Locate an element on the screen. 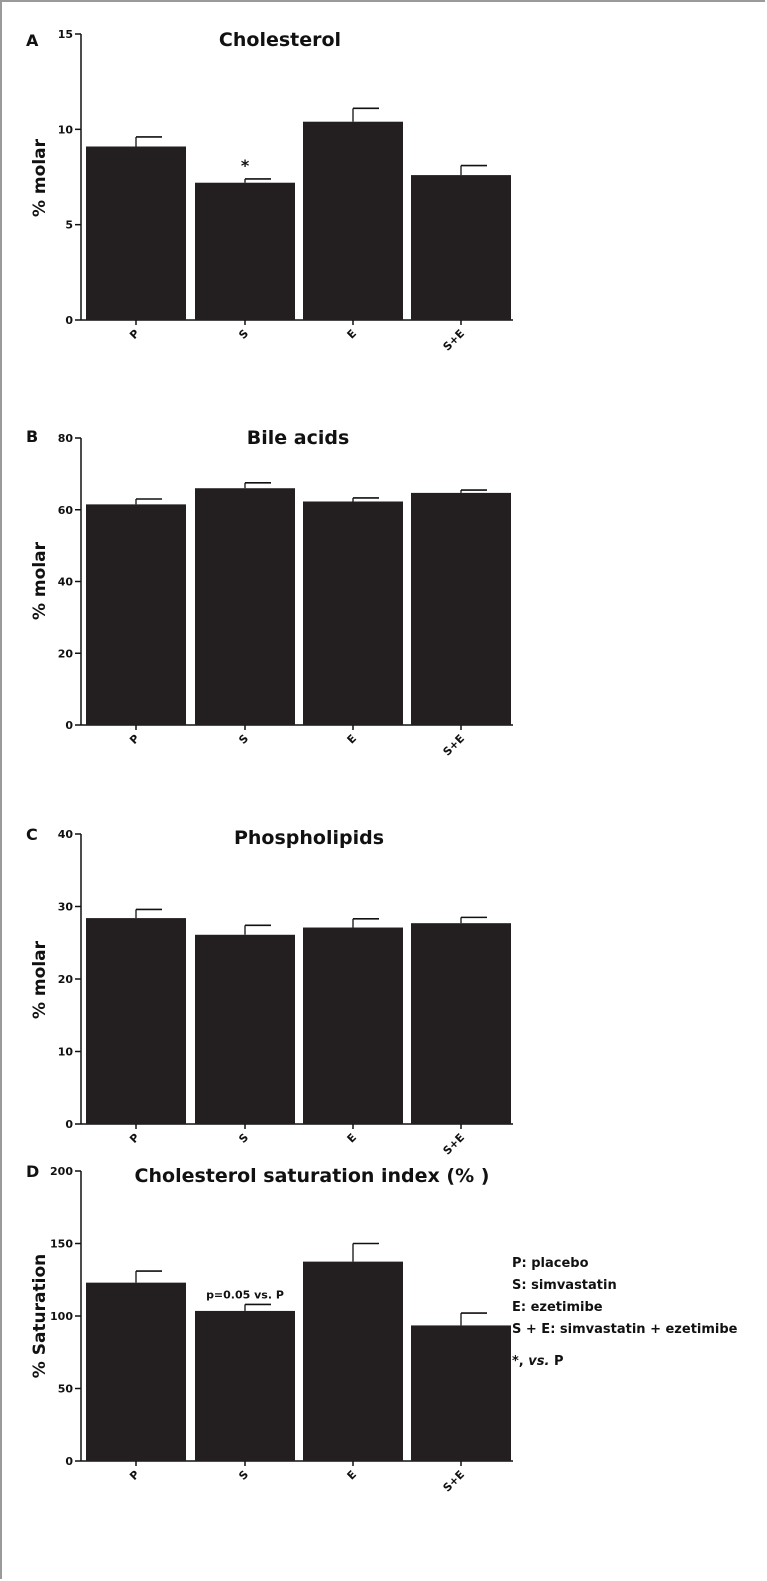  panel-b-title: Bile acids is located at coordinates (298, 438).